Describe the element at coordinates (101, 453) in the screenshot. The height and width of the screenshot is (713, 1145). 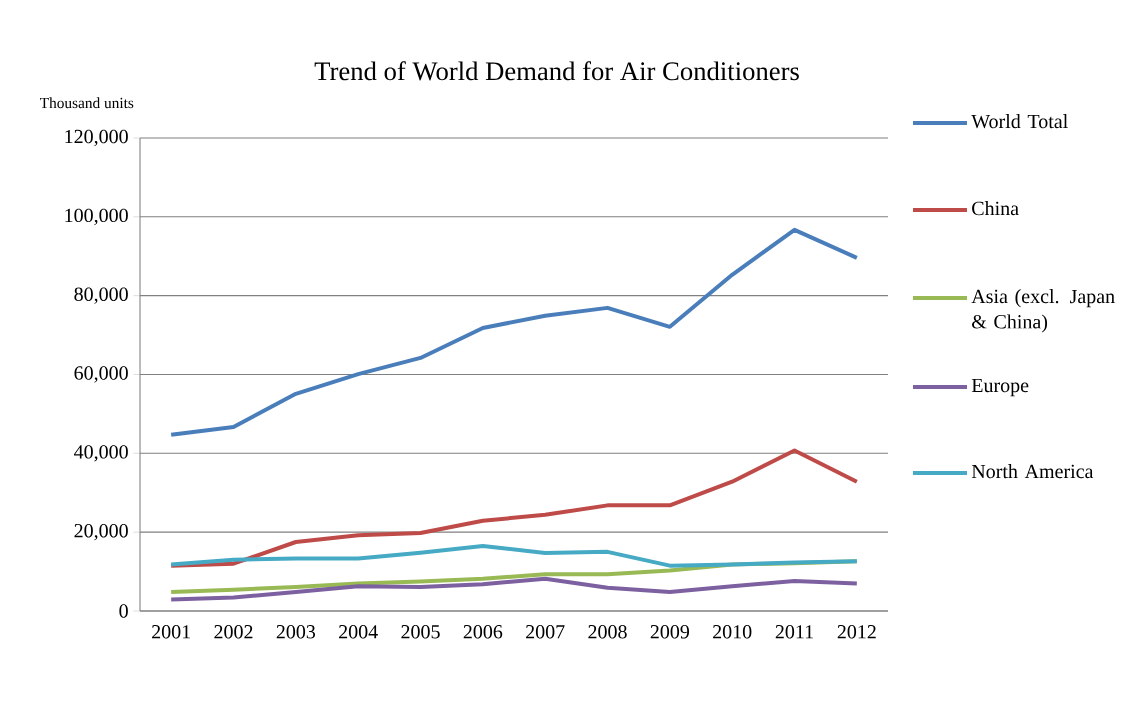
I see `y-tick-label: 40,000` at that location.